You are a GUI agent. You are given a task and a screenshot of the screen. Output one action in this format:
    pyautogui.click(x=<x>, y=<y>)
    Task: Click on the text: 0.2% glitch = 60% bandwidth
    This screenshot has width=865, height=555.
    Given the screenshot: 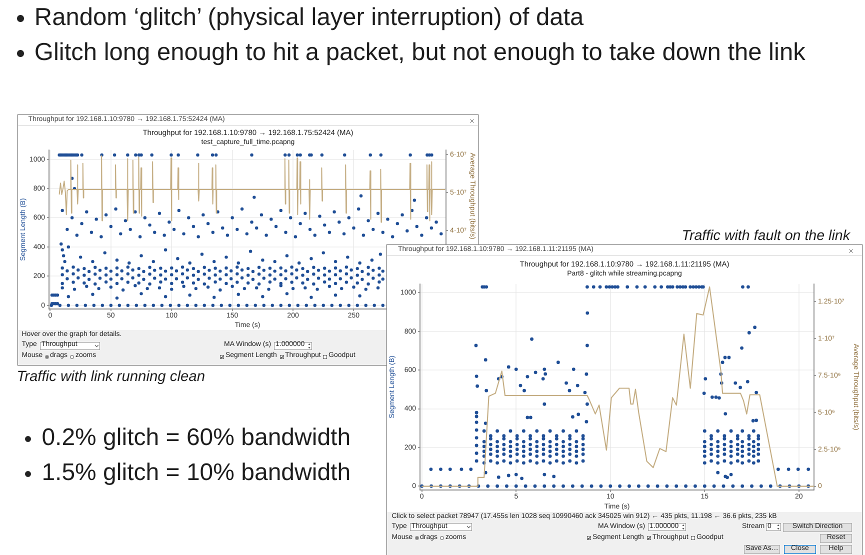 What is the action you would take?
    pyautogui.click(x=196, y=438)
    